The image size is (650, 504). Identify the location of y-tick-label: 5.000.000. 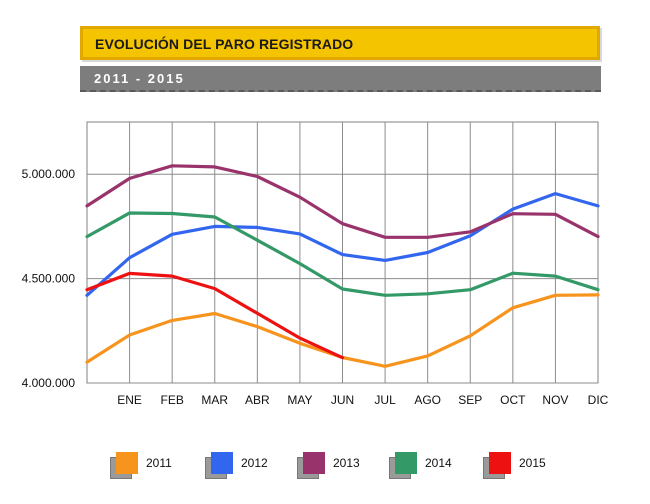
(49, 174).